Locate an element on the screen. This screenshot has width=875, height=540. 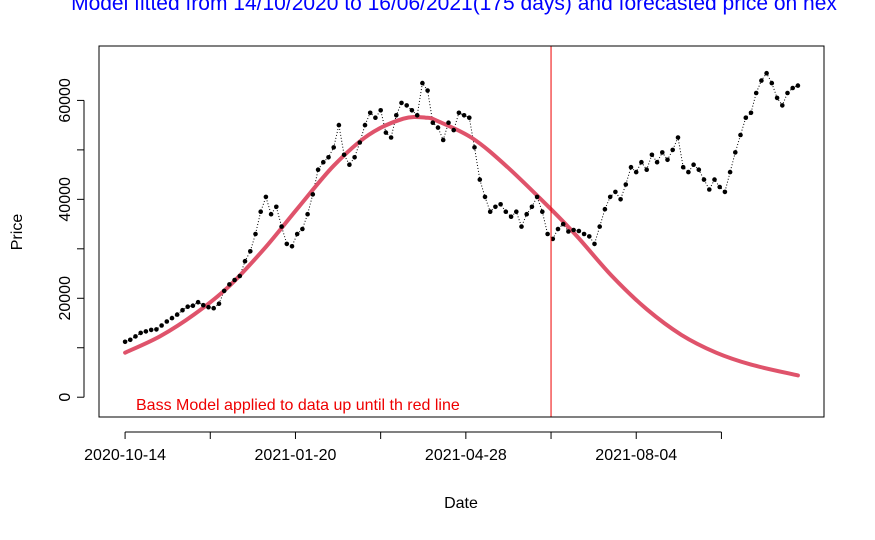
y-tick-label: 40000 is located at coordinates (65, 199).